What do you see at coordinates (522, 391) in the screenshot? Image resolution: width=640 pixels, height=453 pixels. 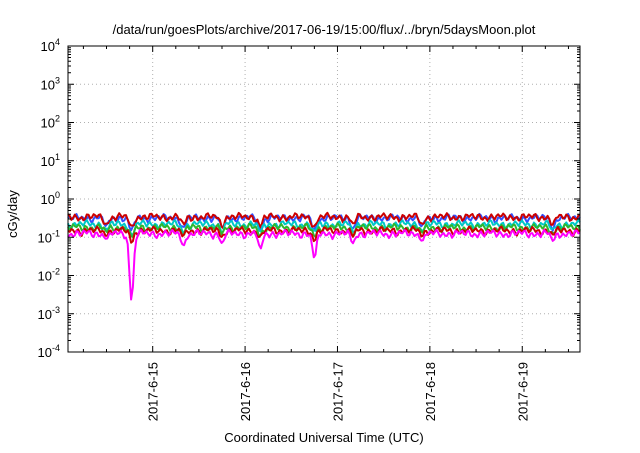 I see `x-tick-label: 2017-6-19` at bounding box center [522, 391].